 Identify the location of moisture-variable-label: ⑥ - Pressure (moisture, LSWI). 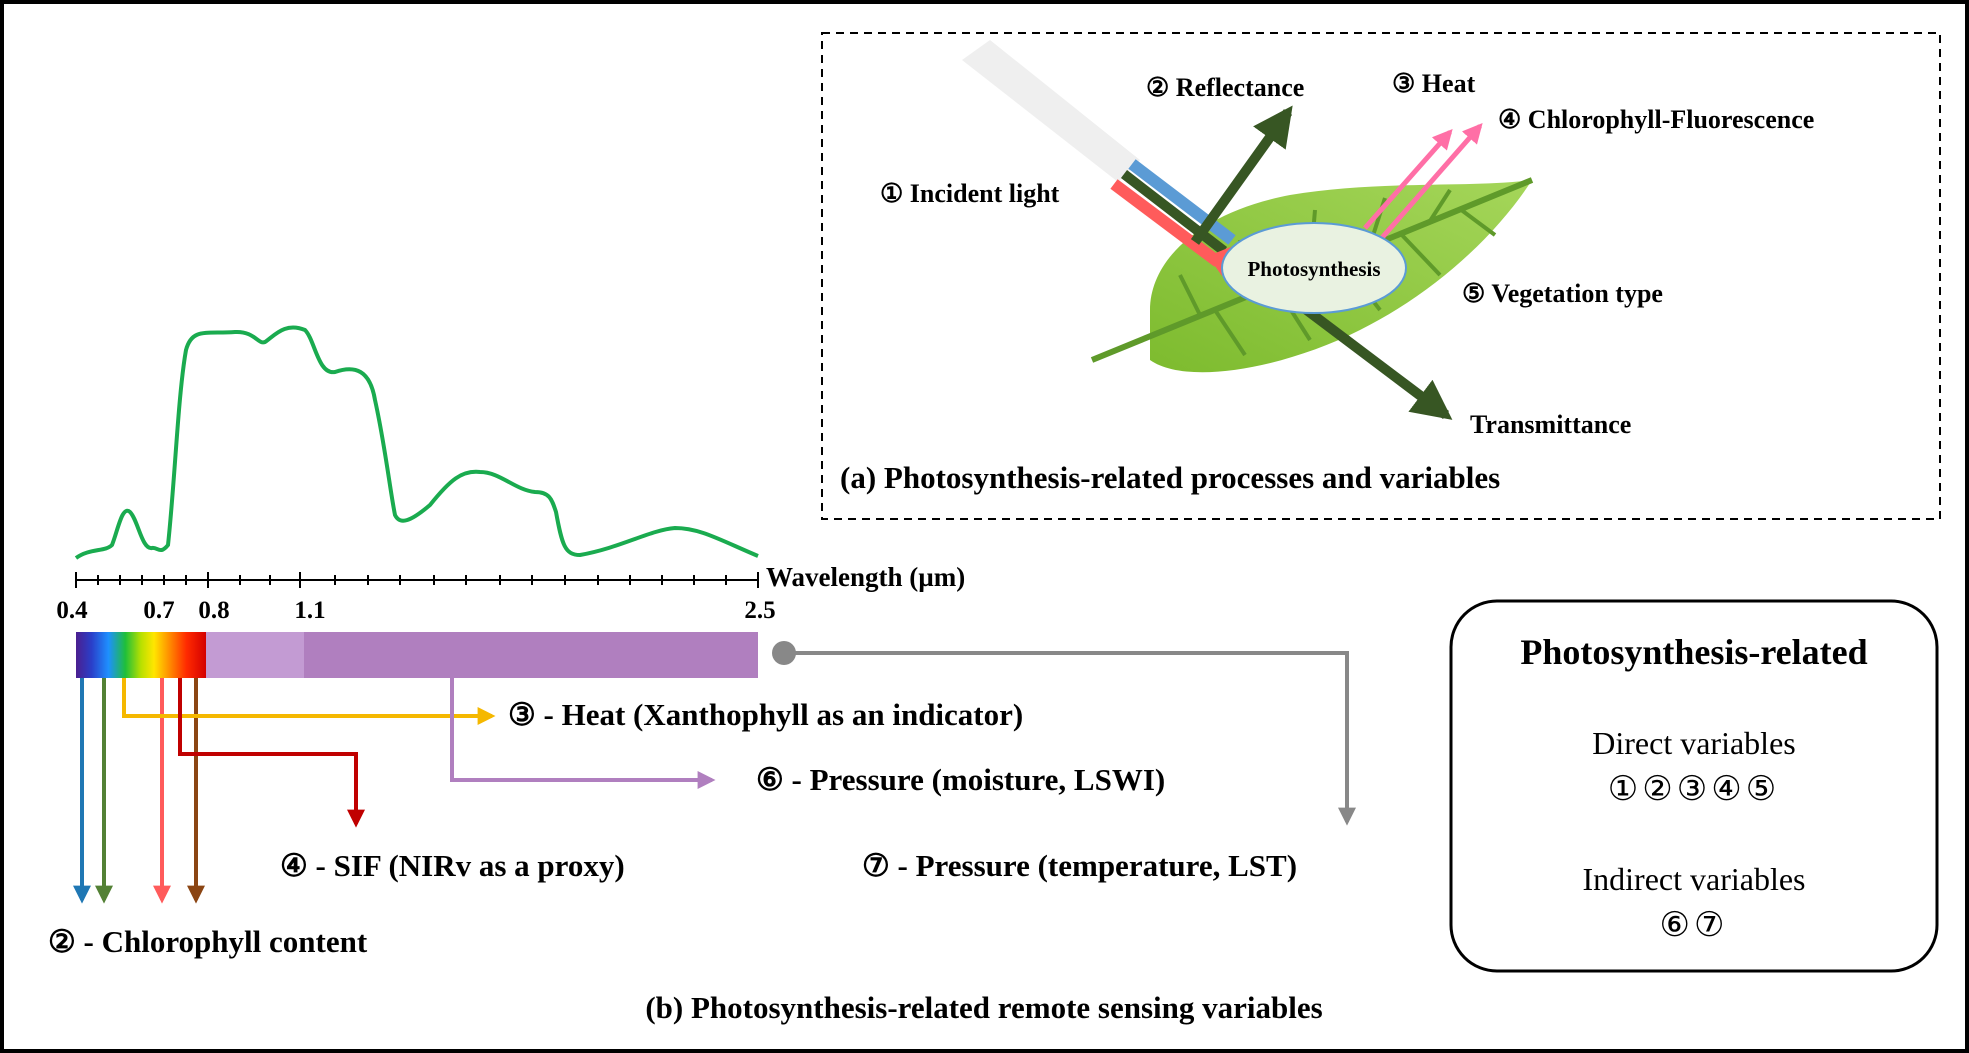
(960, 779).